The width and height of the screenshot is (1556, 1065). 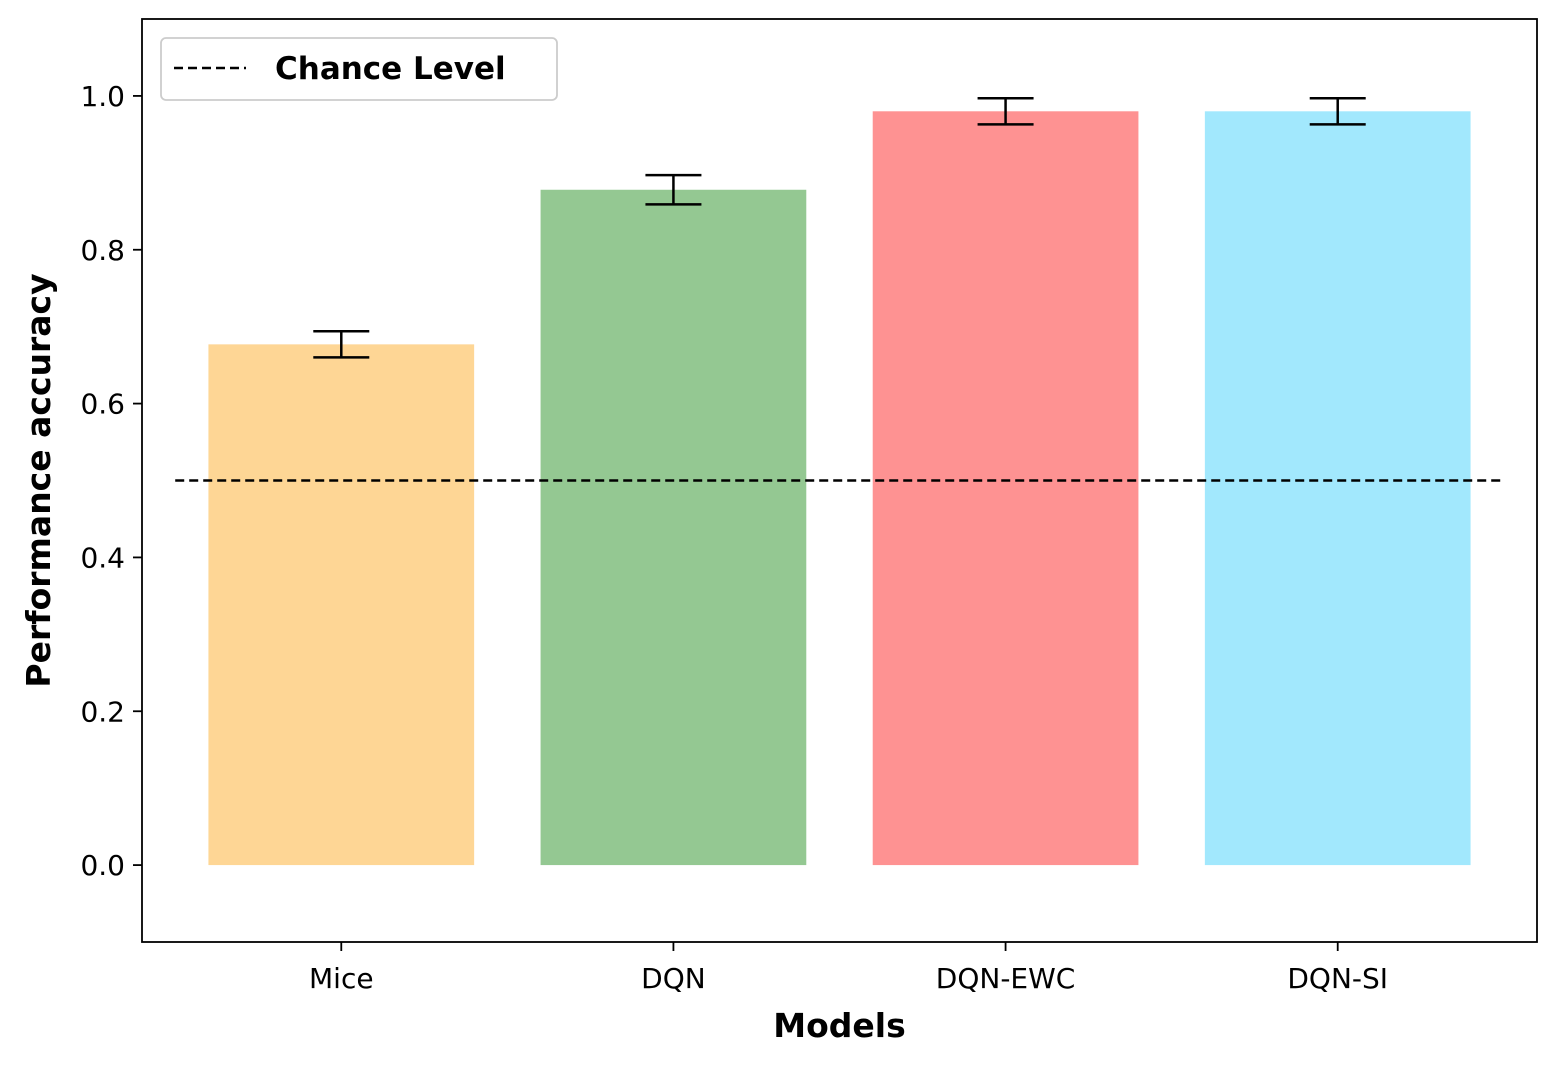 What do you see at coordinates (673, 527) in the screenshot?
I see `bar-dqn` at bounding box center [673, 527].